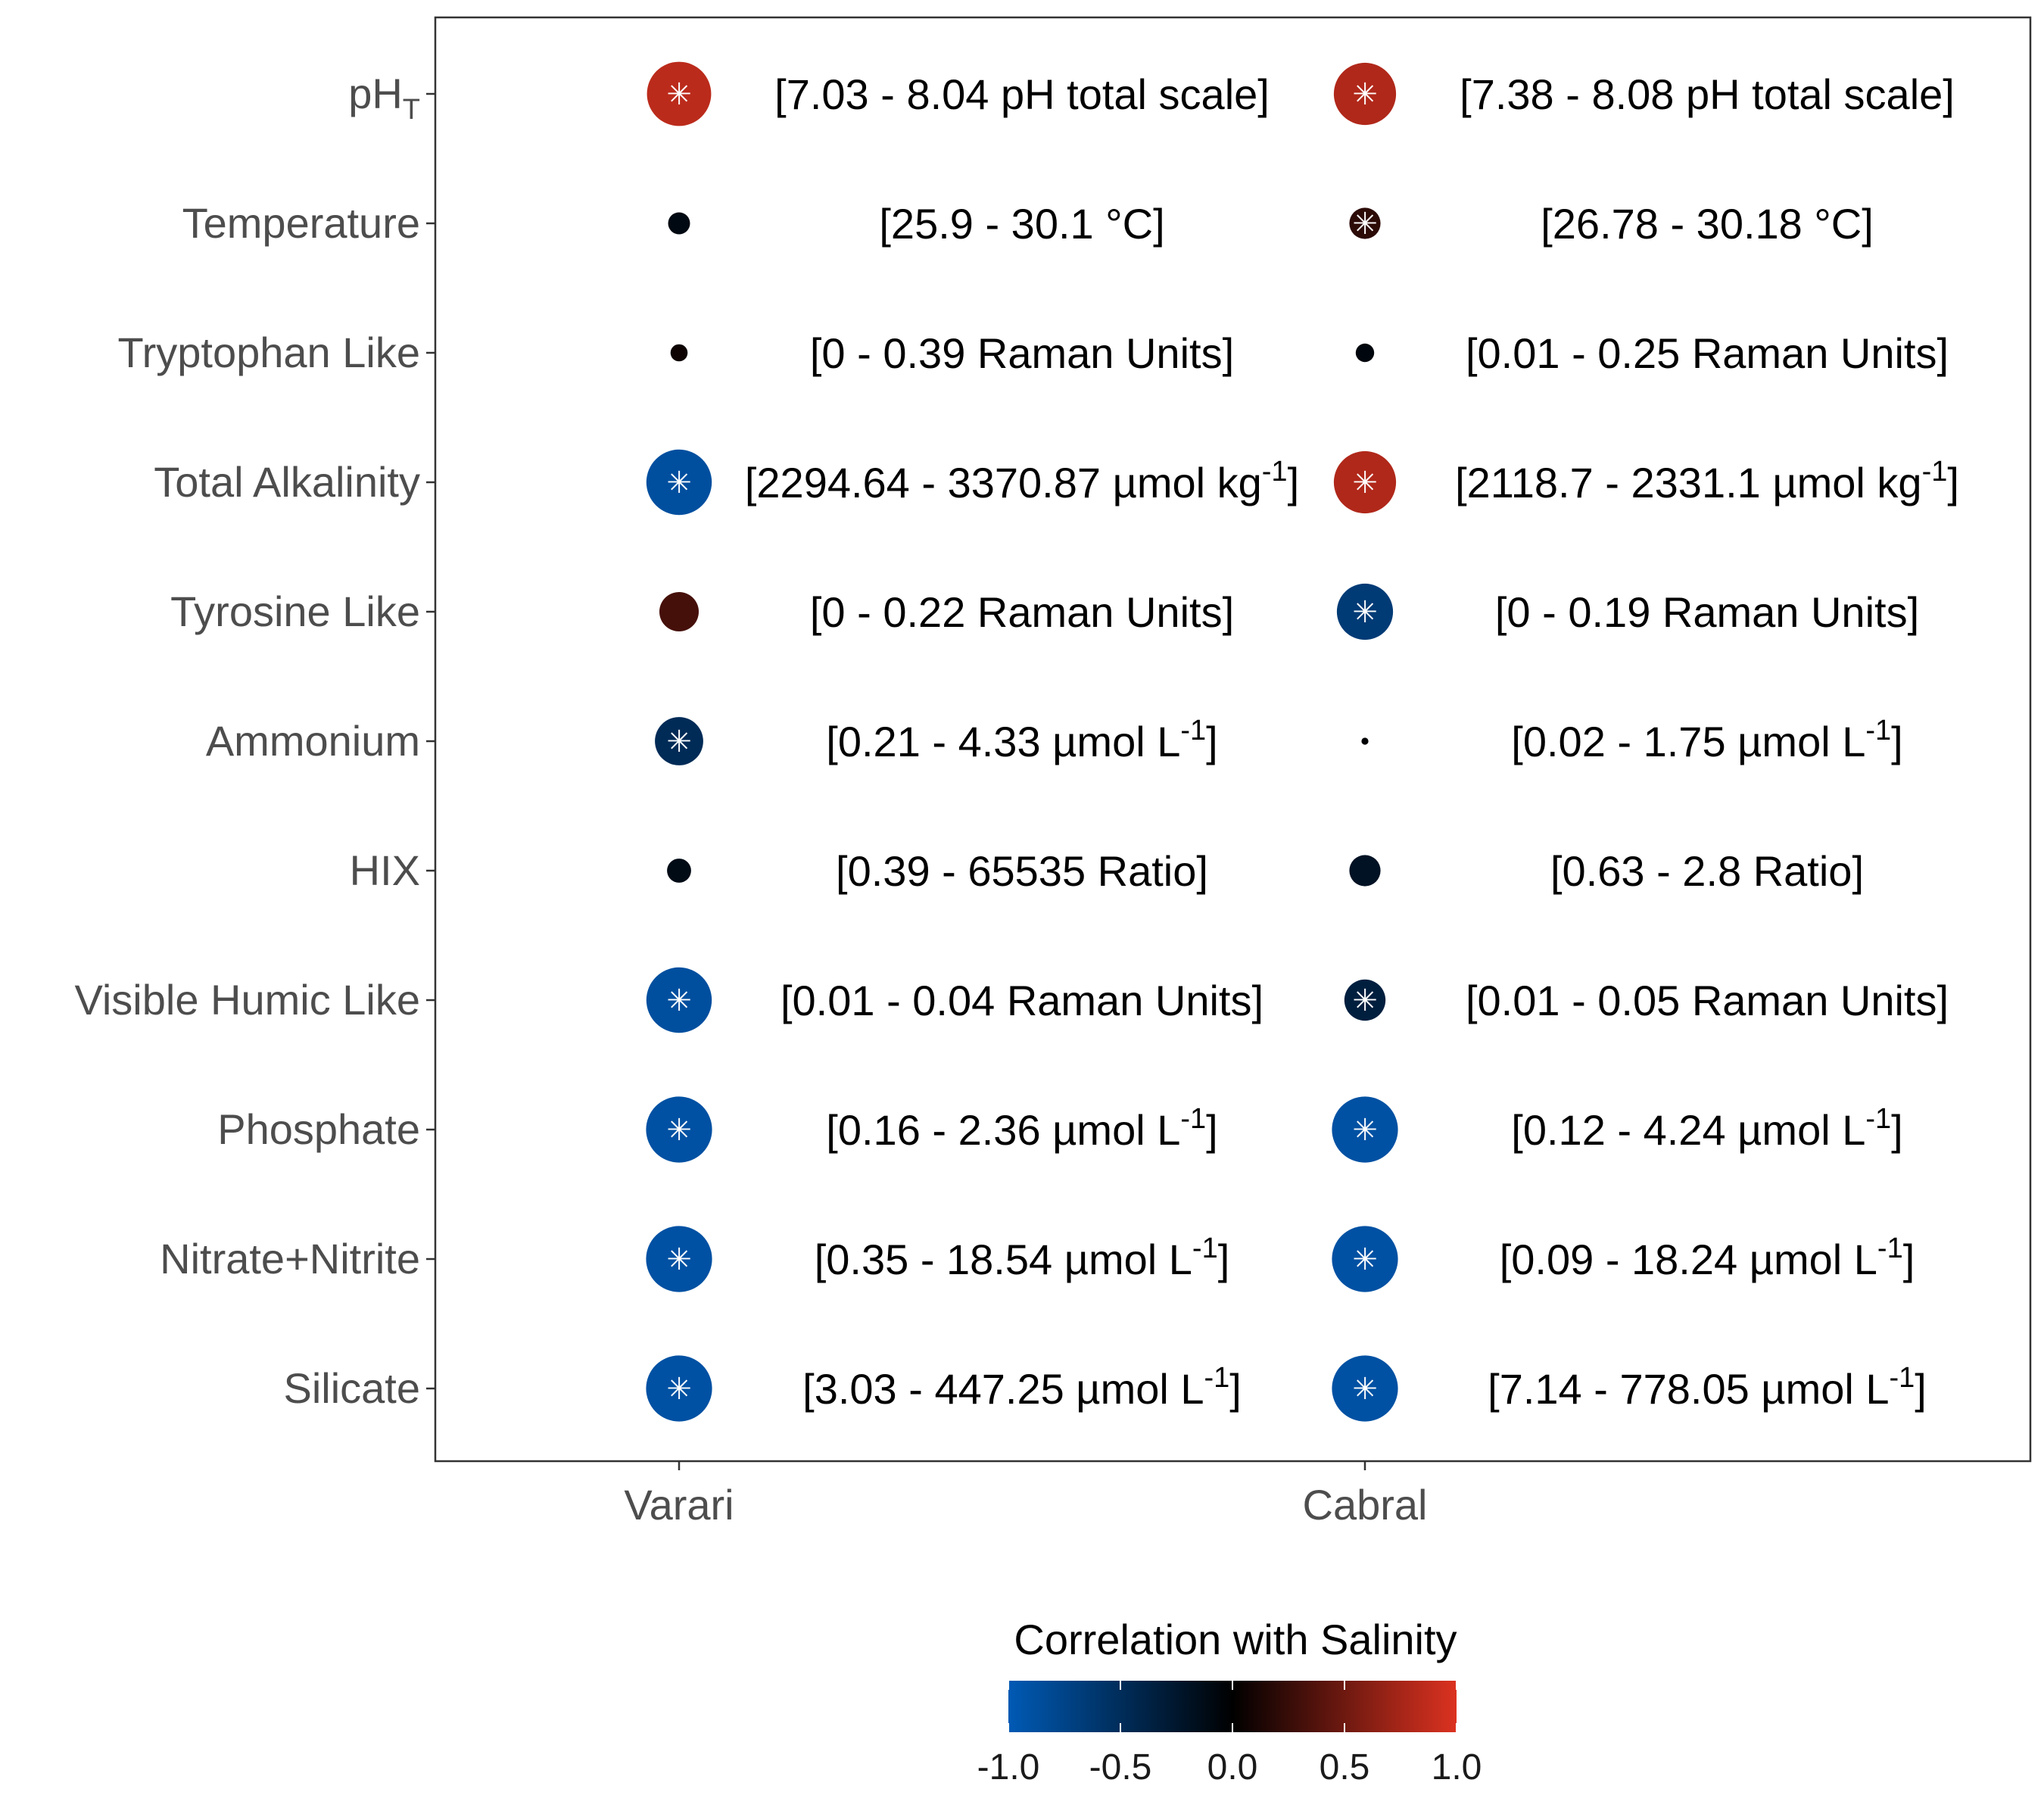 The height and width of the screenshot is (1817, 2044). I want to click on range-label: [0.21 - 4.33 µmol L-1], so click(1022, 740).